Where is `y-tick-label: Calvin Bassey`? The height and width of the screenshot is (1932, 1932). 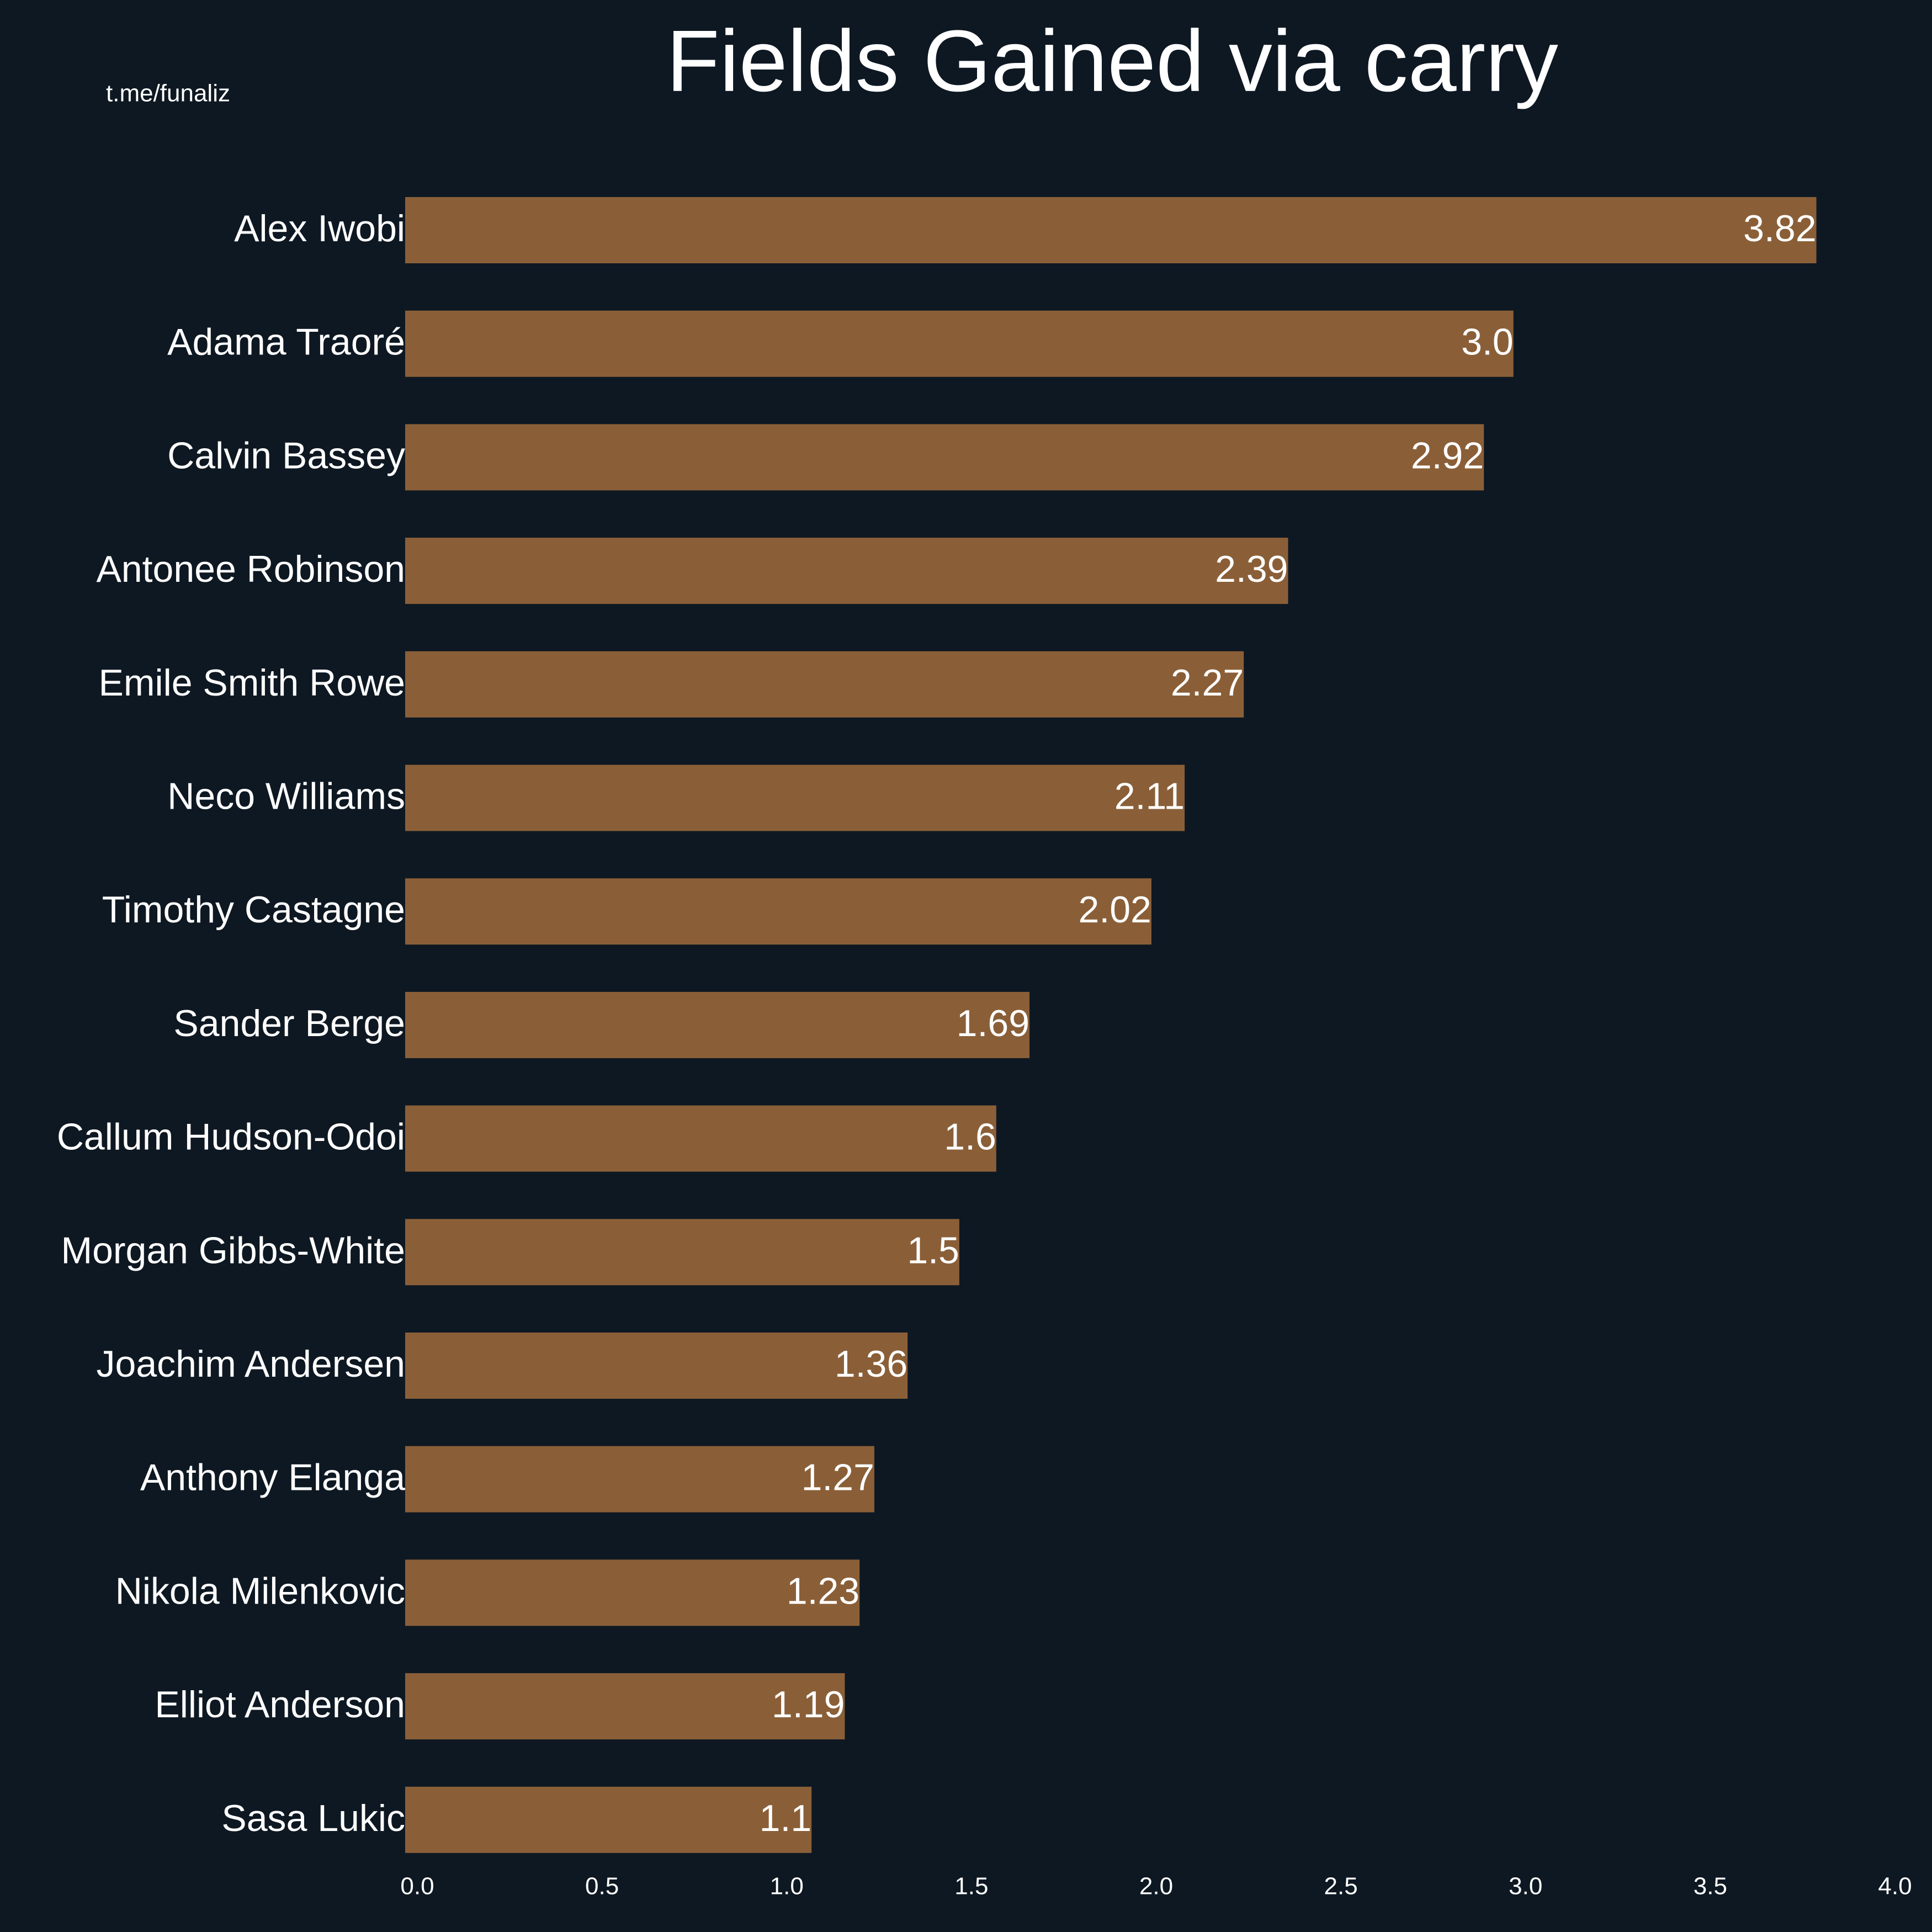
y-tick-label: Calvin Bassey is located at coordinates (286, 455).